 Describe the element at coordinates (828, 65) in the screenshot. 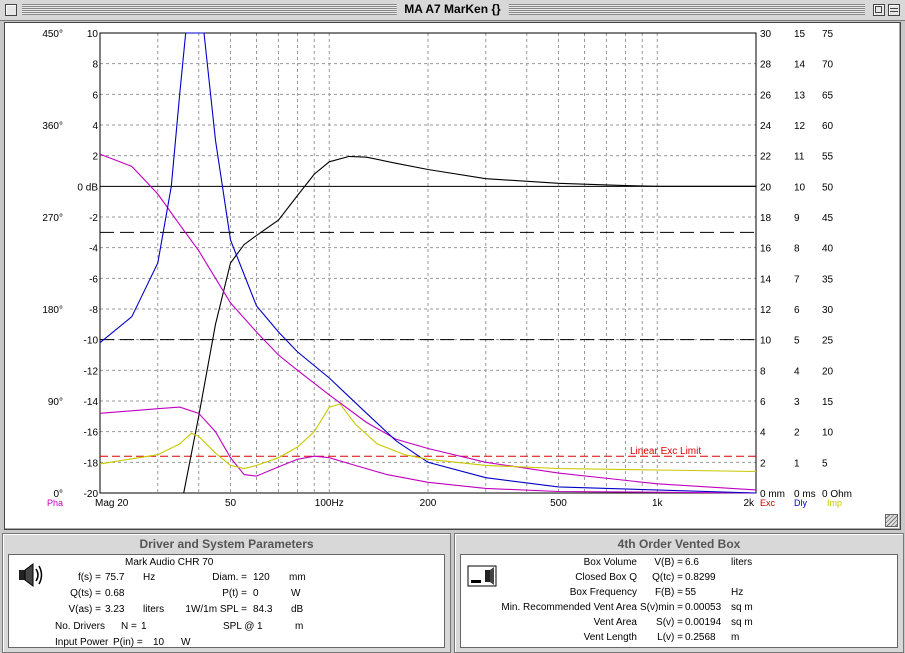

I see `impedance-tick-label: 70` at that location.